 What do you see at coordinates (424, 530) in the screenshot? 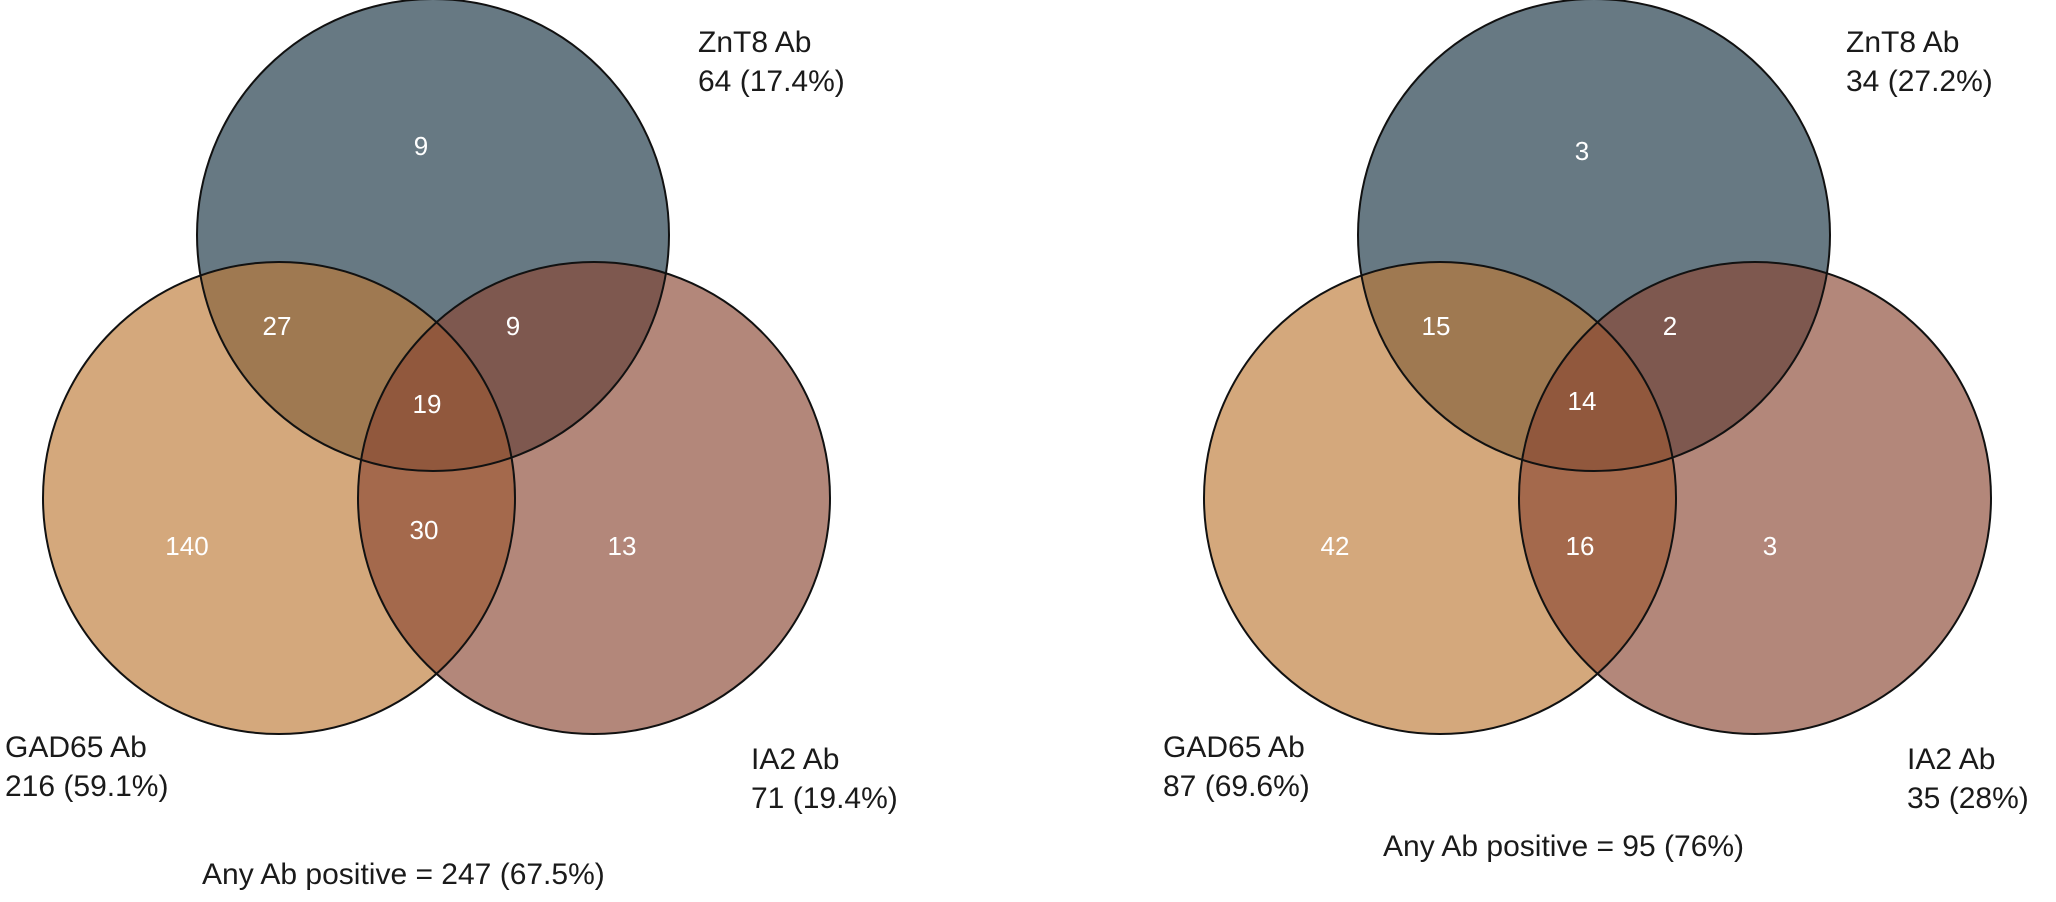
I see `region-gad65-ia2: 30` at bounding box center [424, 530].